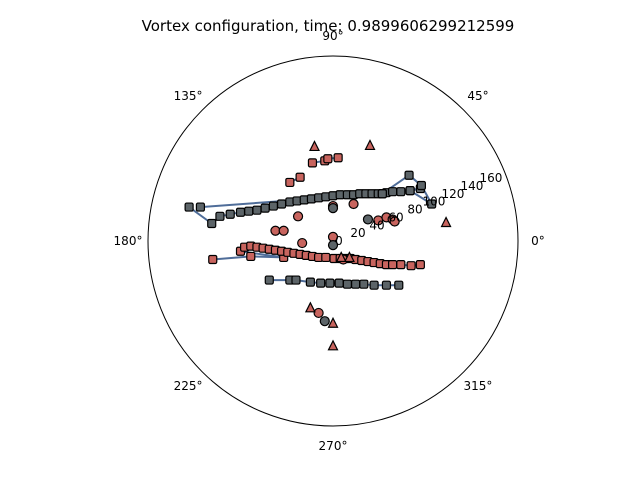 This screenshot has height=480, width=640. Describe the element at coordinates (452, 194) in the screenshot. I see `radial-tick-label: 120` at that location.